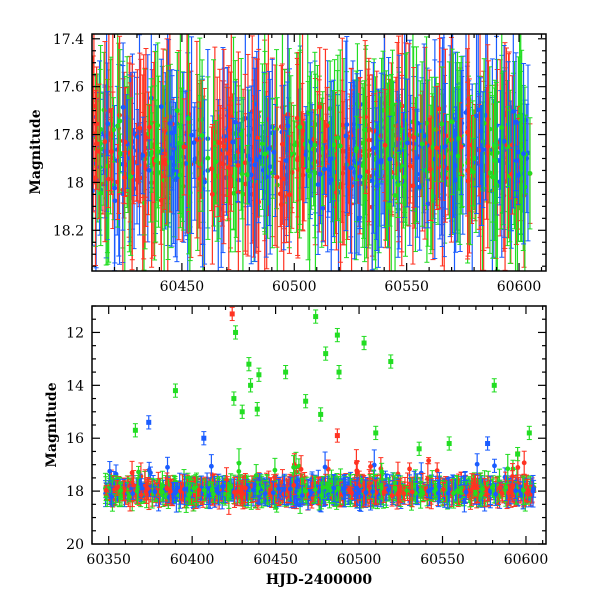 The image size is (600, 600). Describe the element at coordinates (182, 287) in the screenshot. I see `top-x-tick-label: 60450` at that location.